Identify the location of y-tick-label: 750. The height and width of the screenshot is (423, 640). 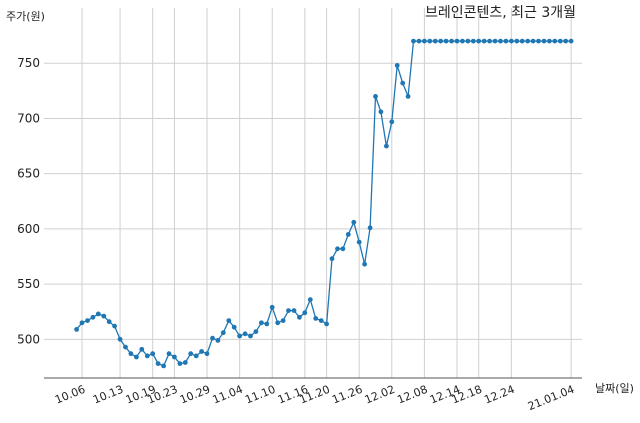
(28, 63).